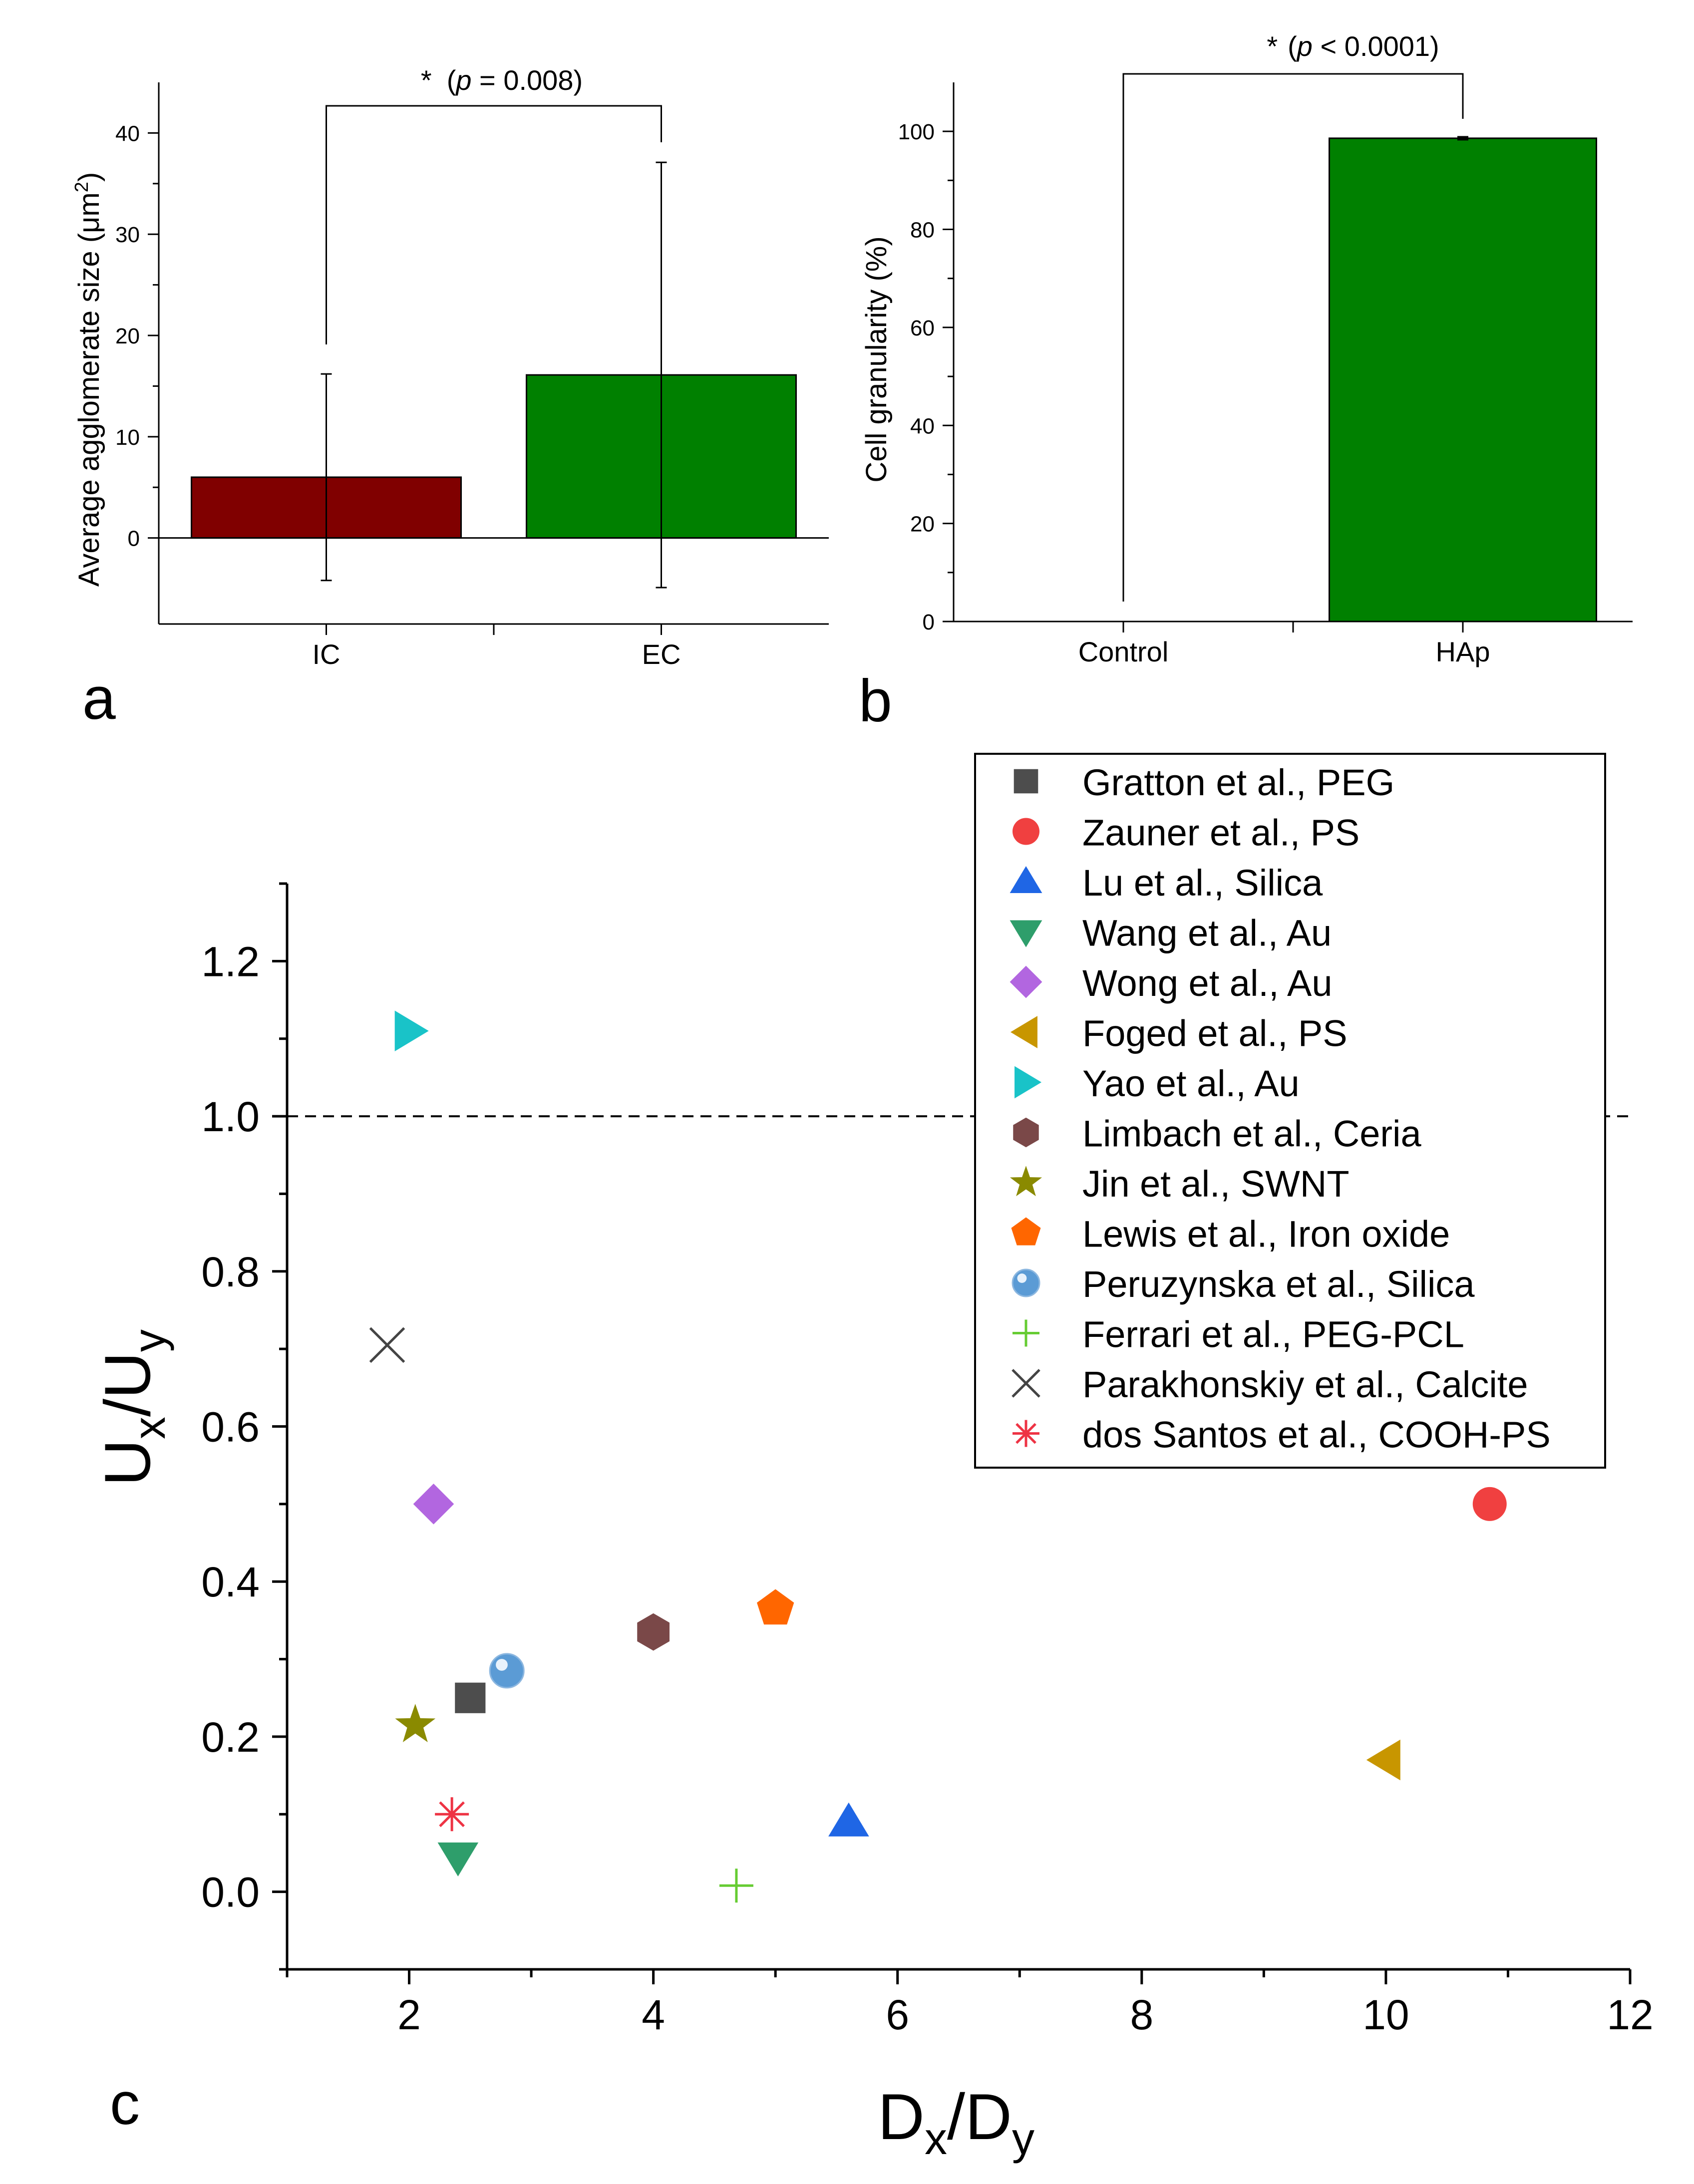 The width and height of the screenshot is (1694, 2184). I want to click on legend-label: Wong et al., Au, so click(1207, 983).